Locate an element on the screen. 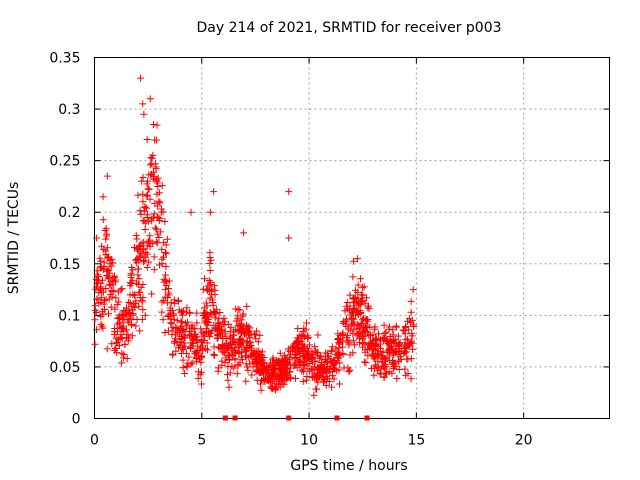 The image size is (640, 480). x-tick-label: 5 is located at coordinates (201, 441).